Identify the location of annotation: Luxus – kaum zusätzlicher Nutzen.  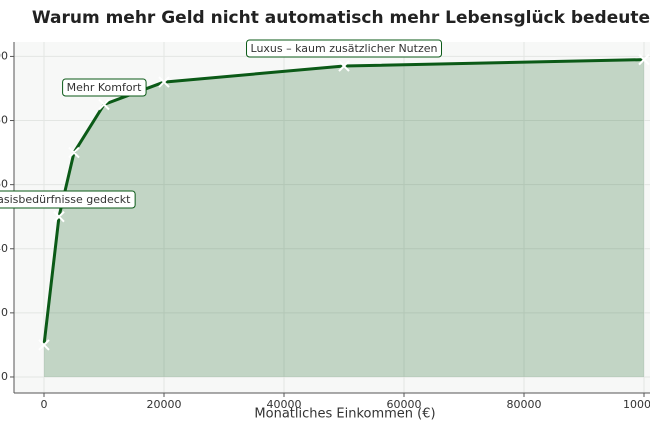
(344, 48).